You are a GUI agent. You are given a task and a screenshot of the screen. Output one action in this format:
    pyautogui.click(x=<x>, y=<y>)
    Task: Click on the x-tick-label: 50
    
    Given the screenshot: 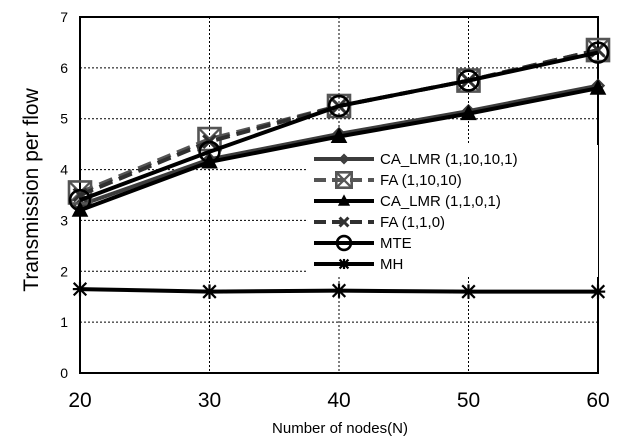 What is the action you would take?
    pyautogui.click(x=468, y=400)
    